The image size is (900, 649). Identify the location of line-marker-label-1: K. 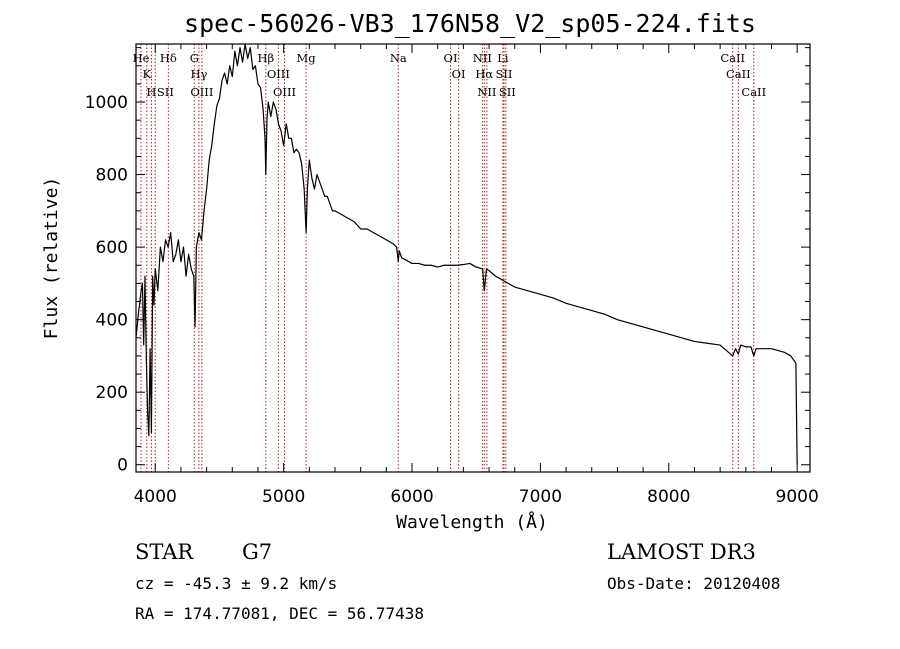
(146, 74).